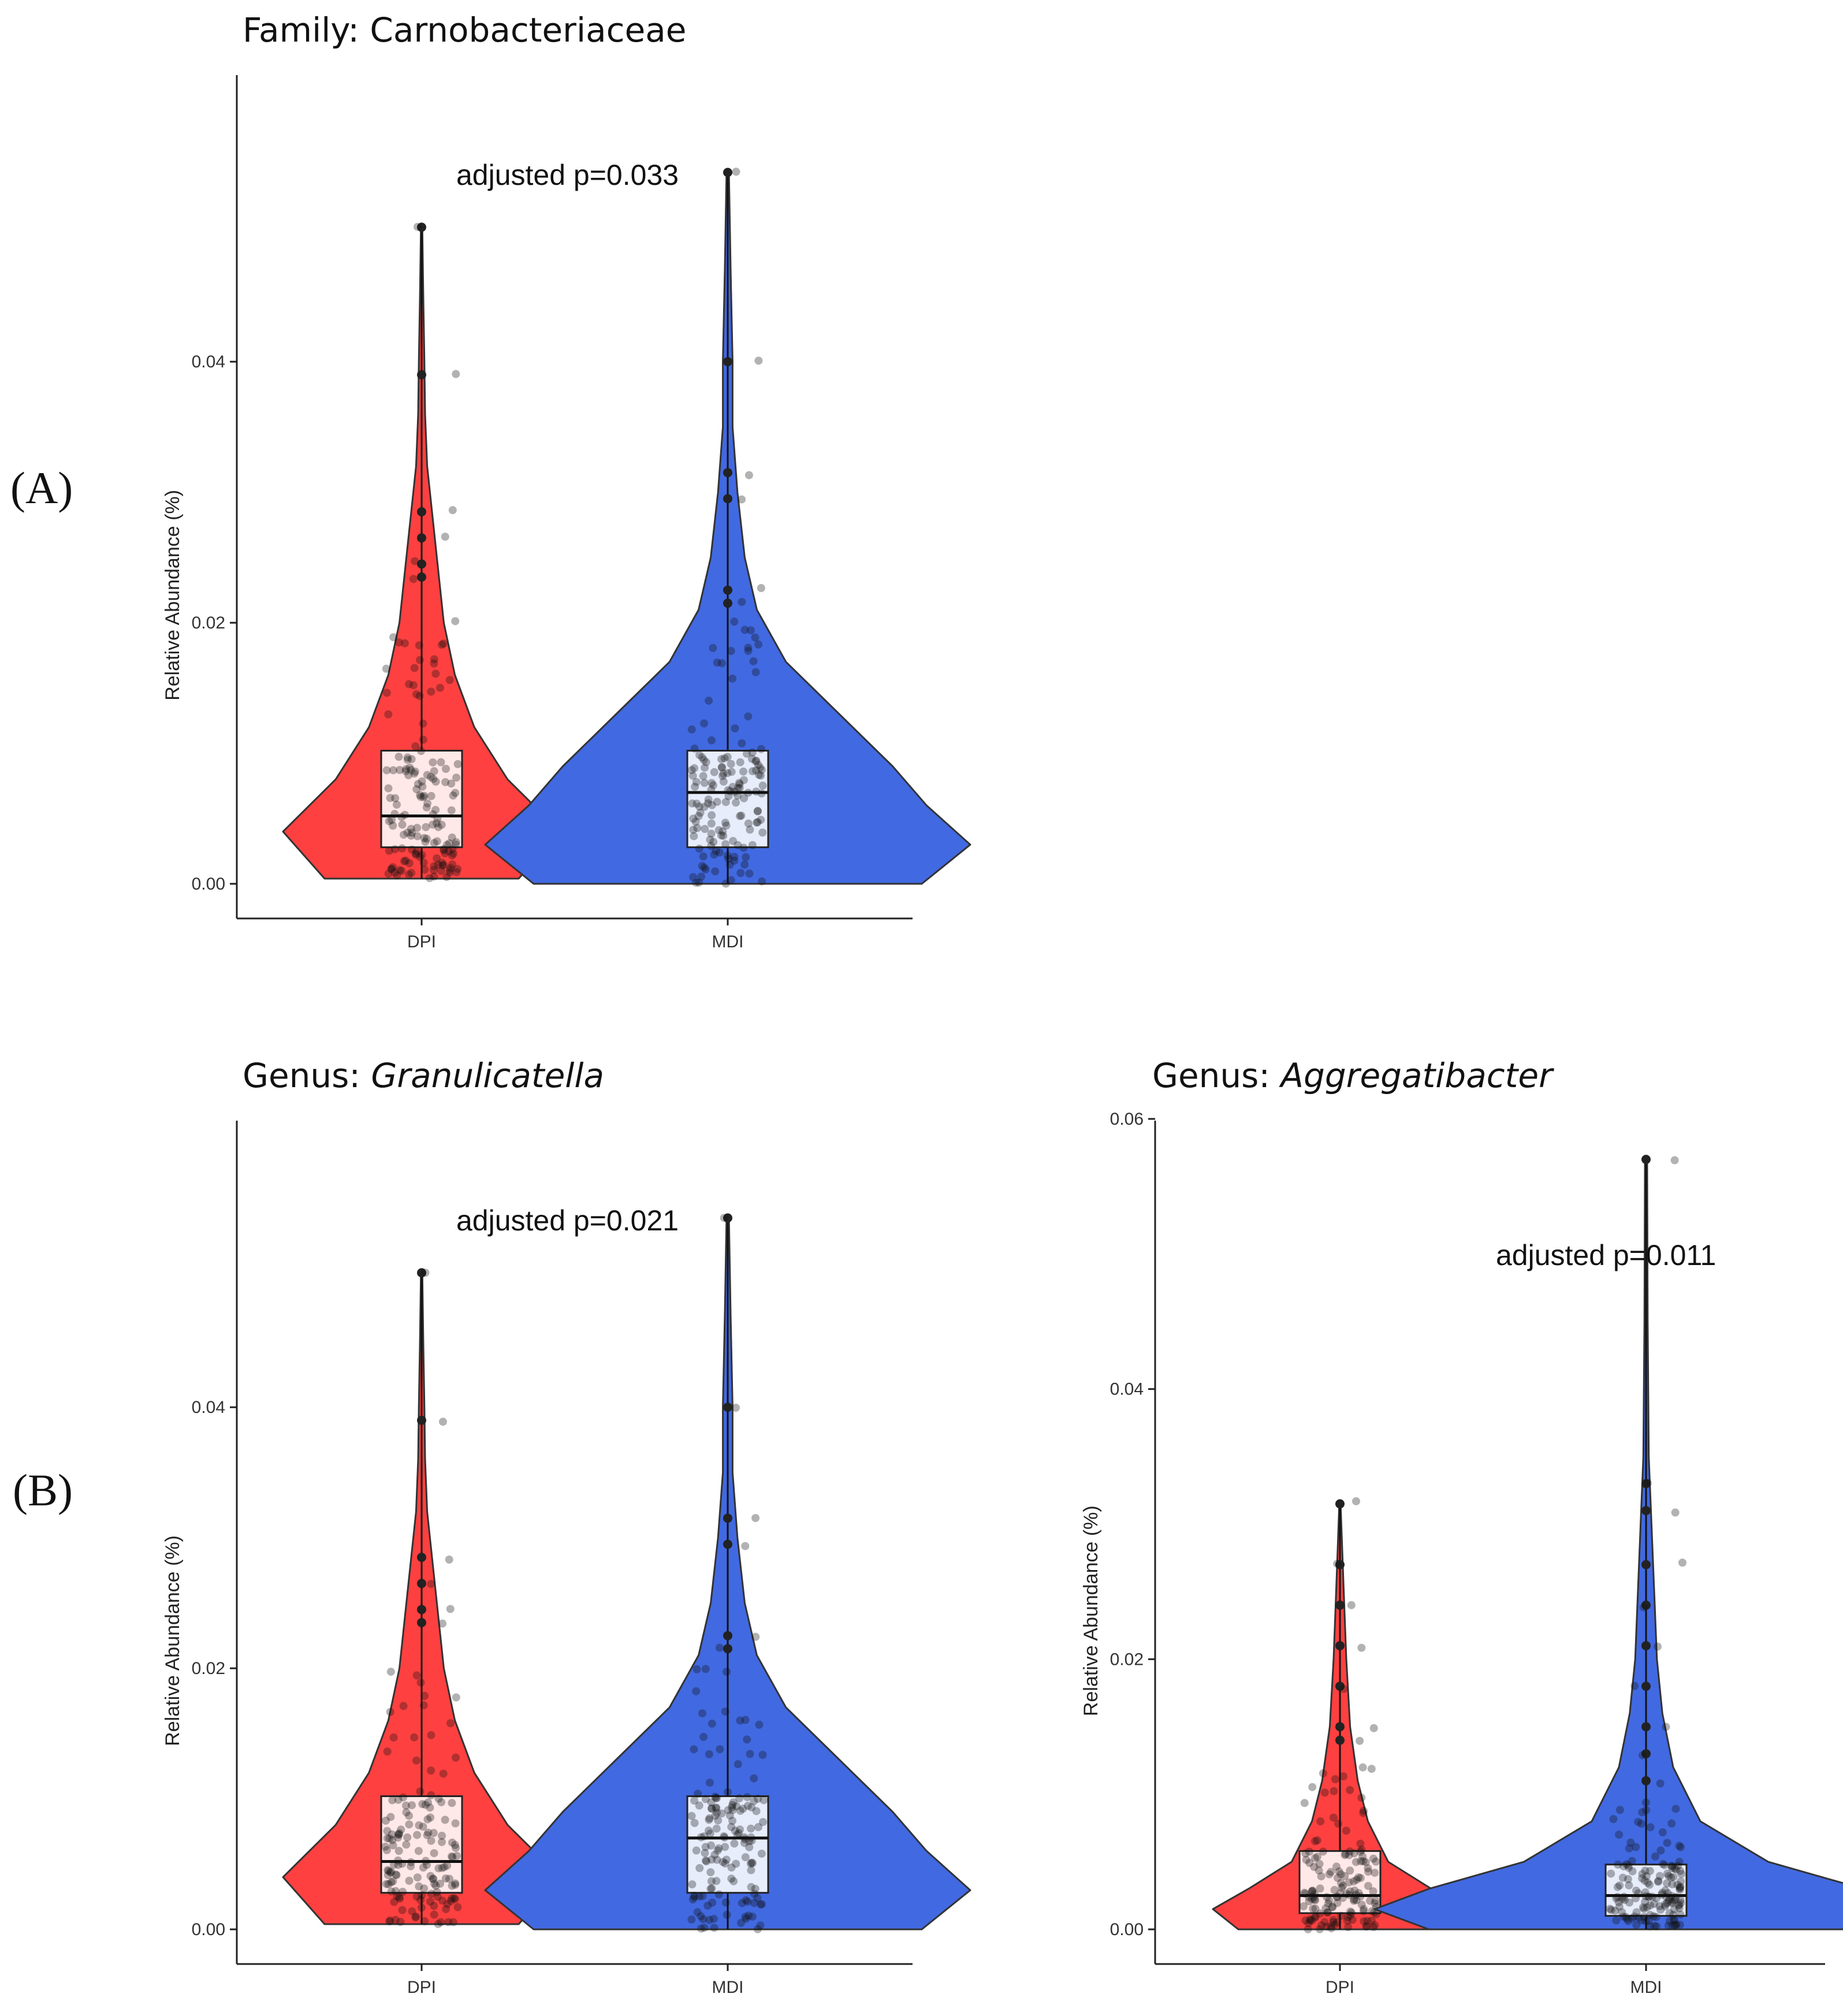 The width and height of the screenshot is (1843, 2016). What do you see at coordinates (567, 175) in the screenshot?
I see `p-value-annotation: adjusted p=0.033` at bounding box center [567, 175].